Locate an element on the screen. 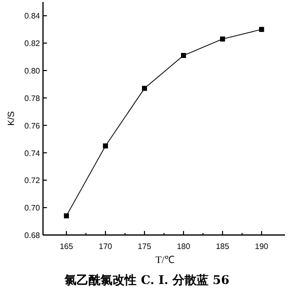 This screenshot has width=294, height=296. y-tick-label: 0.70 is located at coordinates (32, 208).